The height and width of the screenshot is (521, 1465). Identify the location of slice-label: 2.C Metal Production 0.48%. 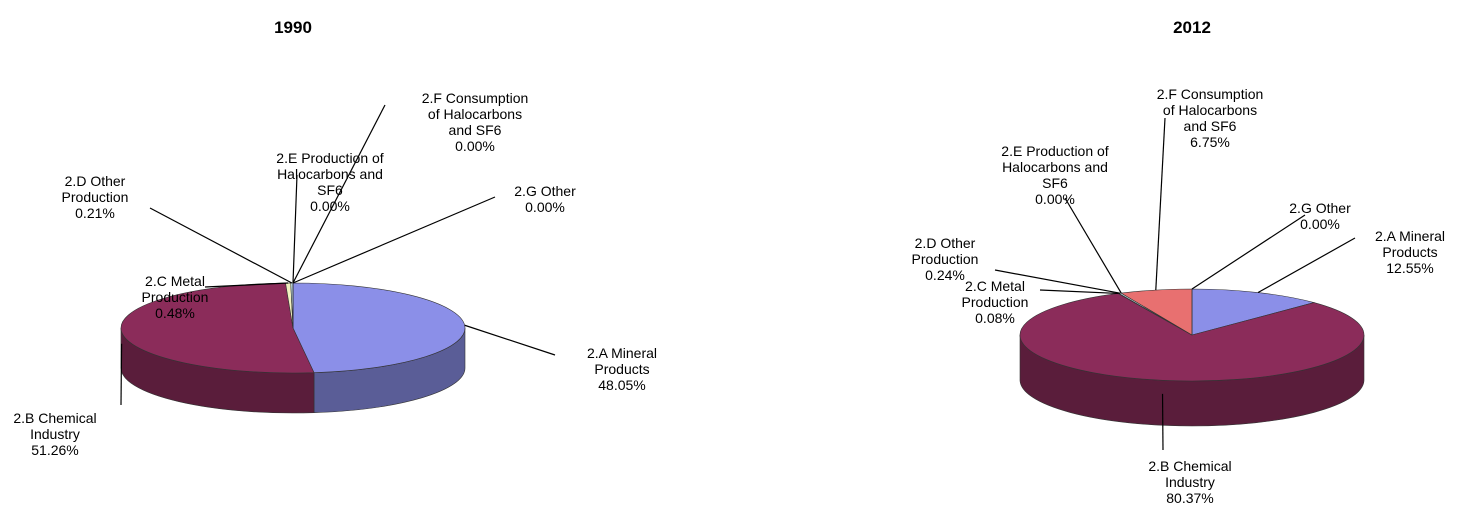
(175, 297).